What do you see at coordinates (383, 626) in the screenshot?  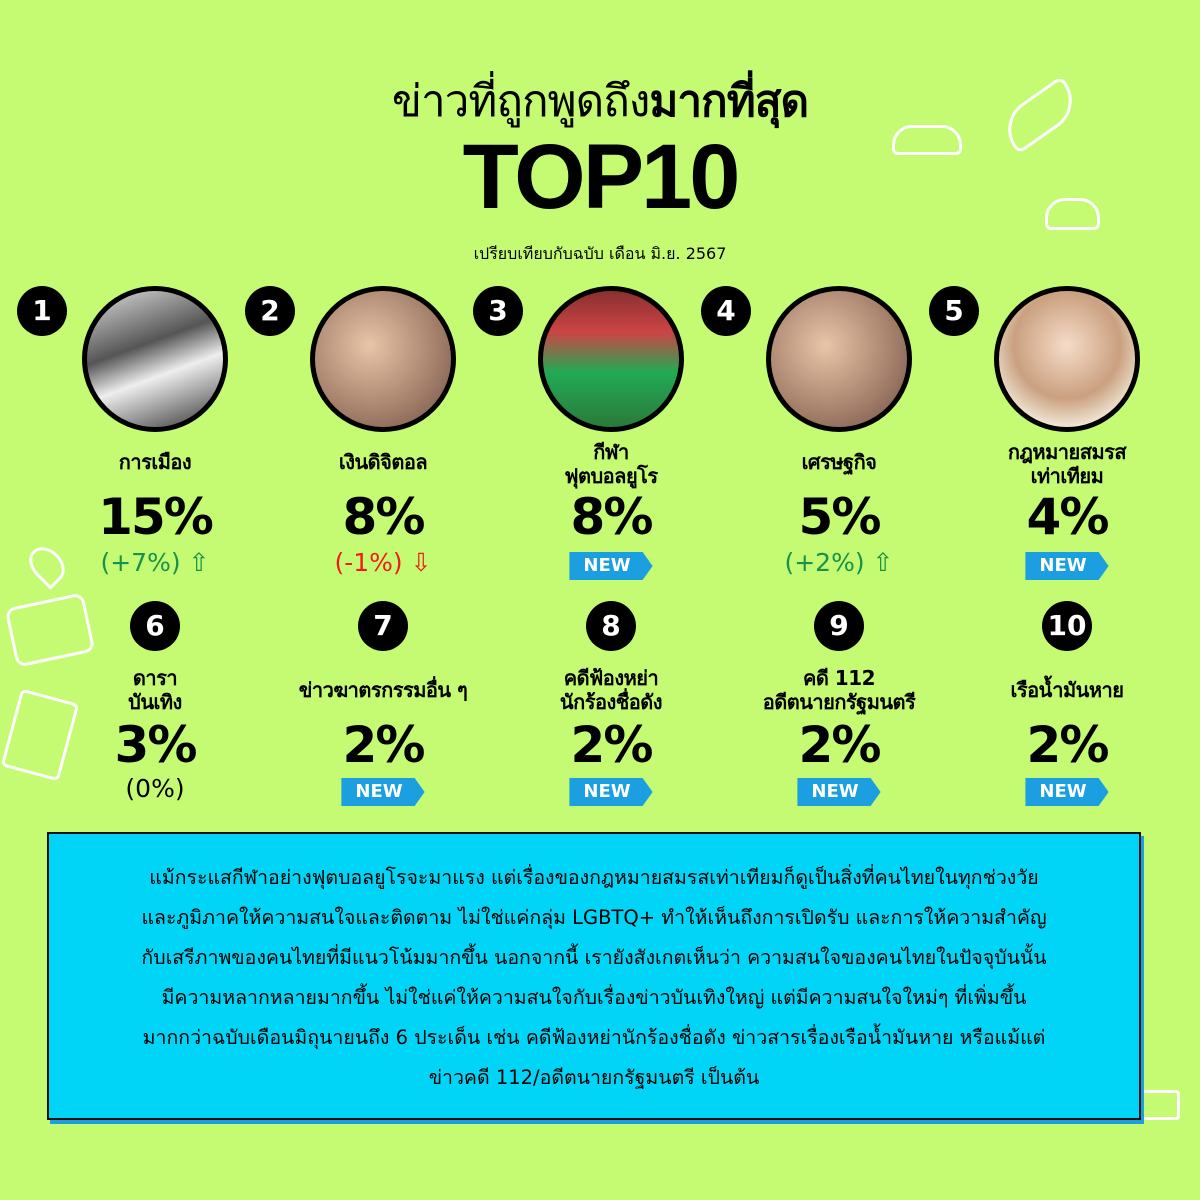 I see `rank-badge: 7` at bounding box center [383, 626].